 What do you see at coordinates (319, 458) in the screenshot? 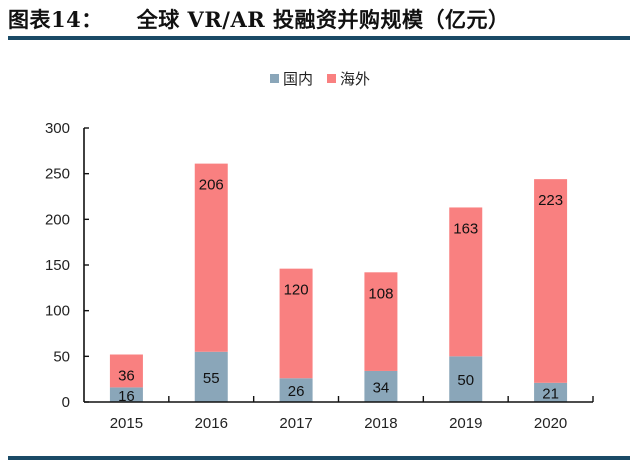
I see `bottom-rule` at bounding box center [319, 458].